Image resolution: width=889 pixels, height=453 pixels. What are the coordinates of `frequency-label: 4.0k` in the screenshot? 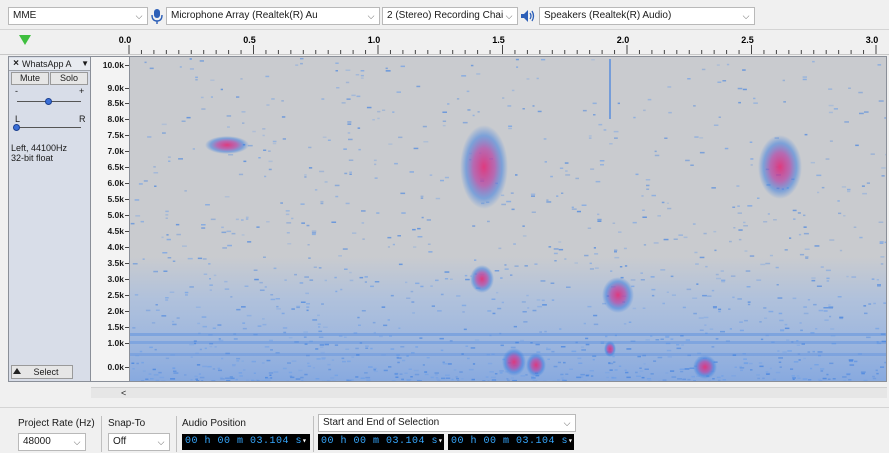 It's located at (115, 247).